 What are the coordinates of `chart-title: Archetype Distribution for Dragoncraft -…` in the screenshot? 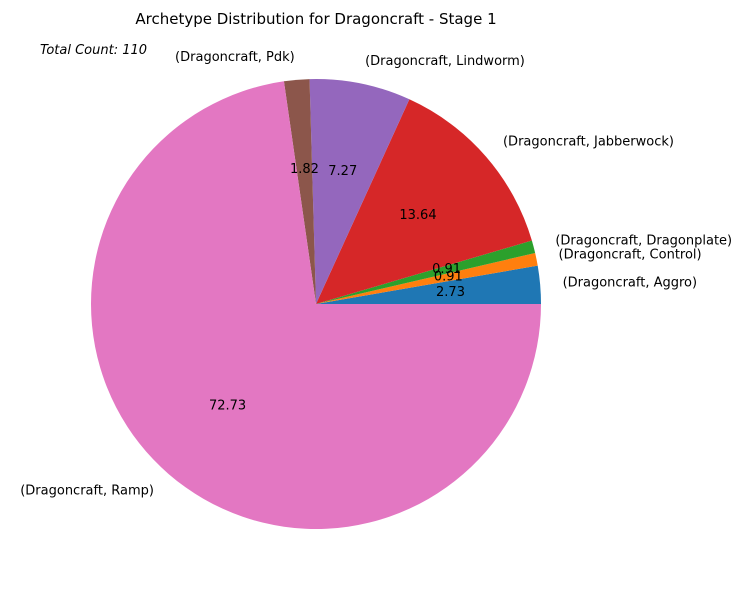 It's located at (315, 19).